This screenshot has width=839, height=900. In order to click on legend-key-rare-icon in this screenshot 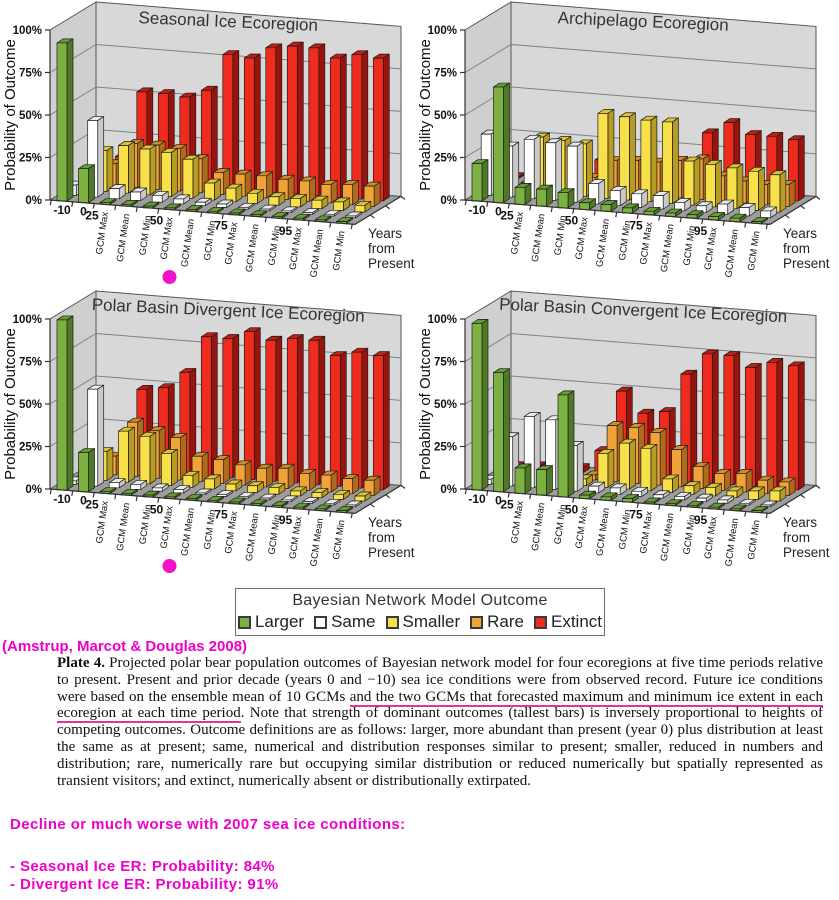, I will do `click(477, 622)`.